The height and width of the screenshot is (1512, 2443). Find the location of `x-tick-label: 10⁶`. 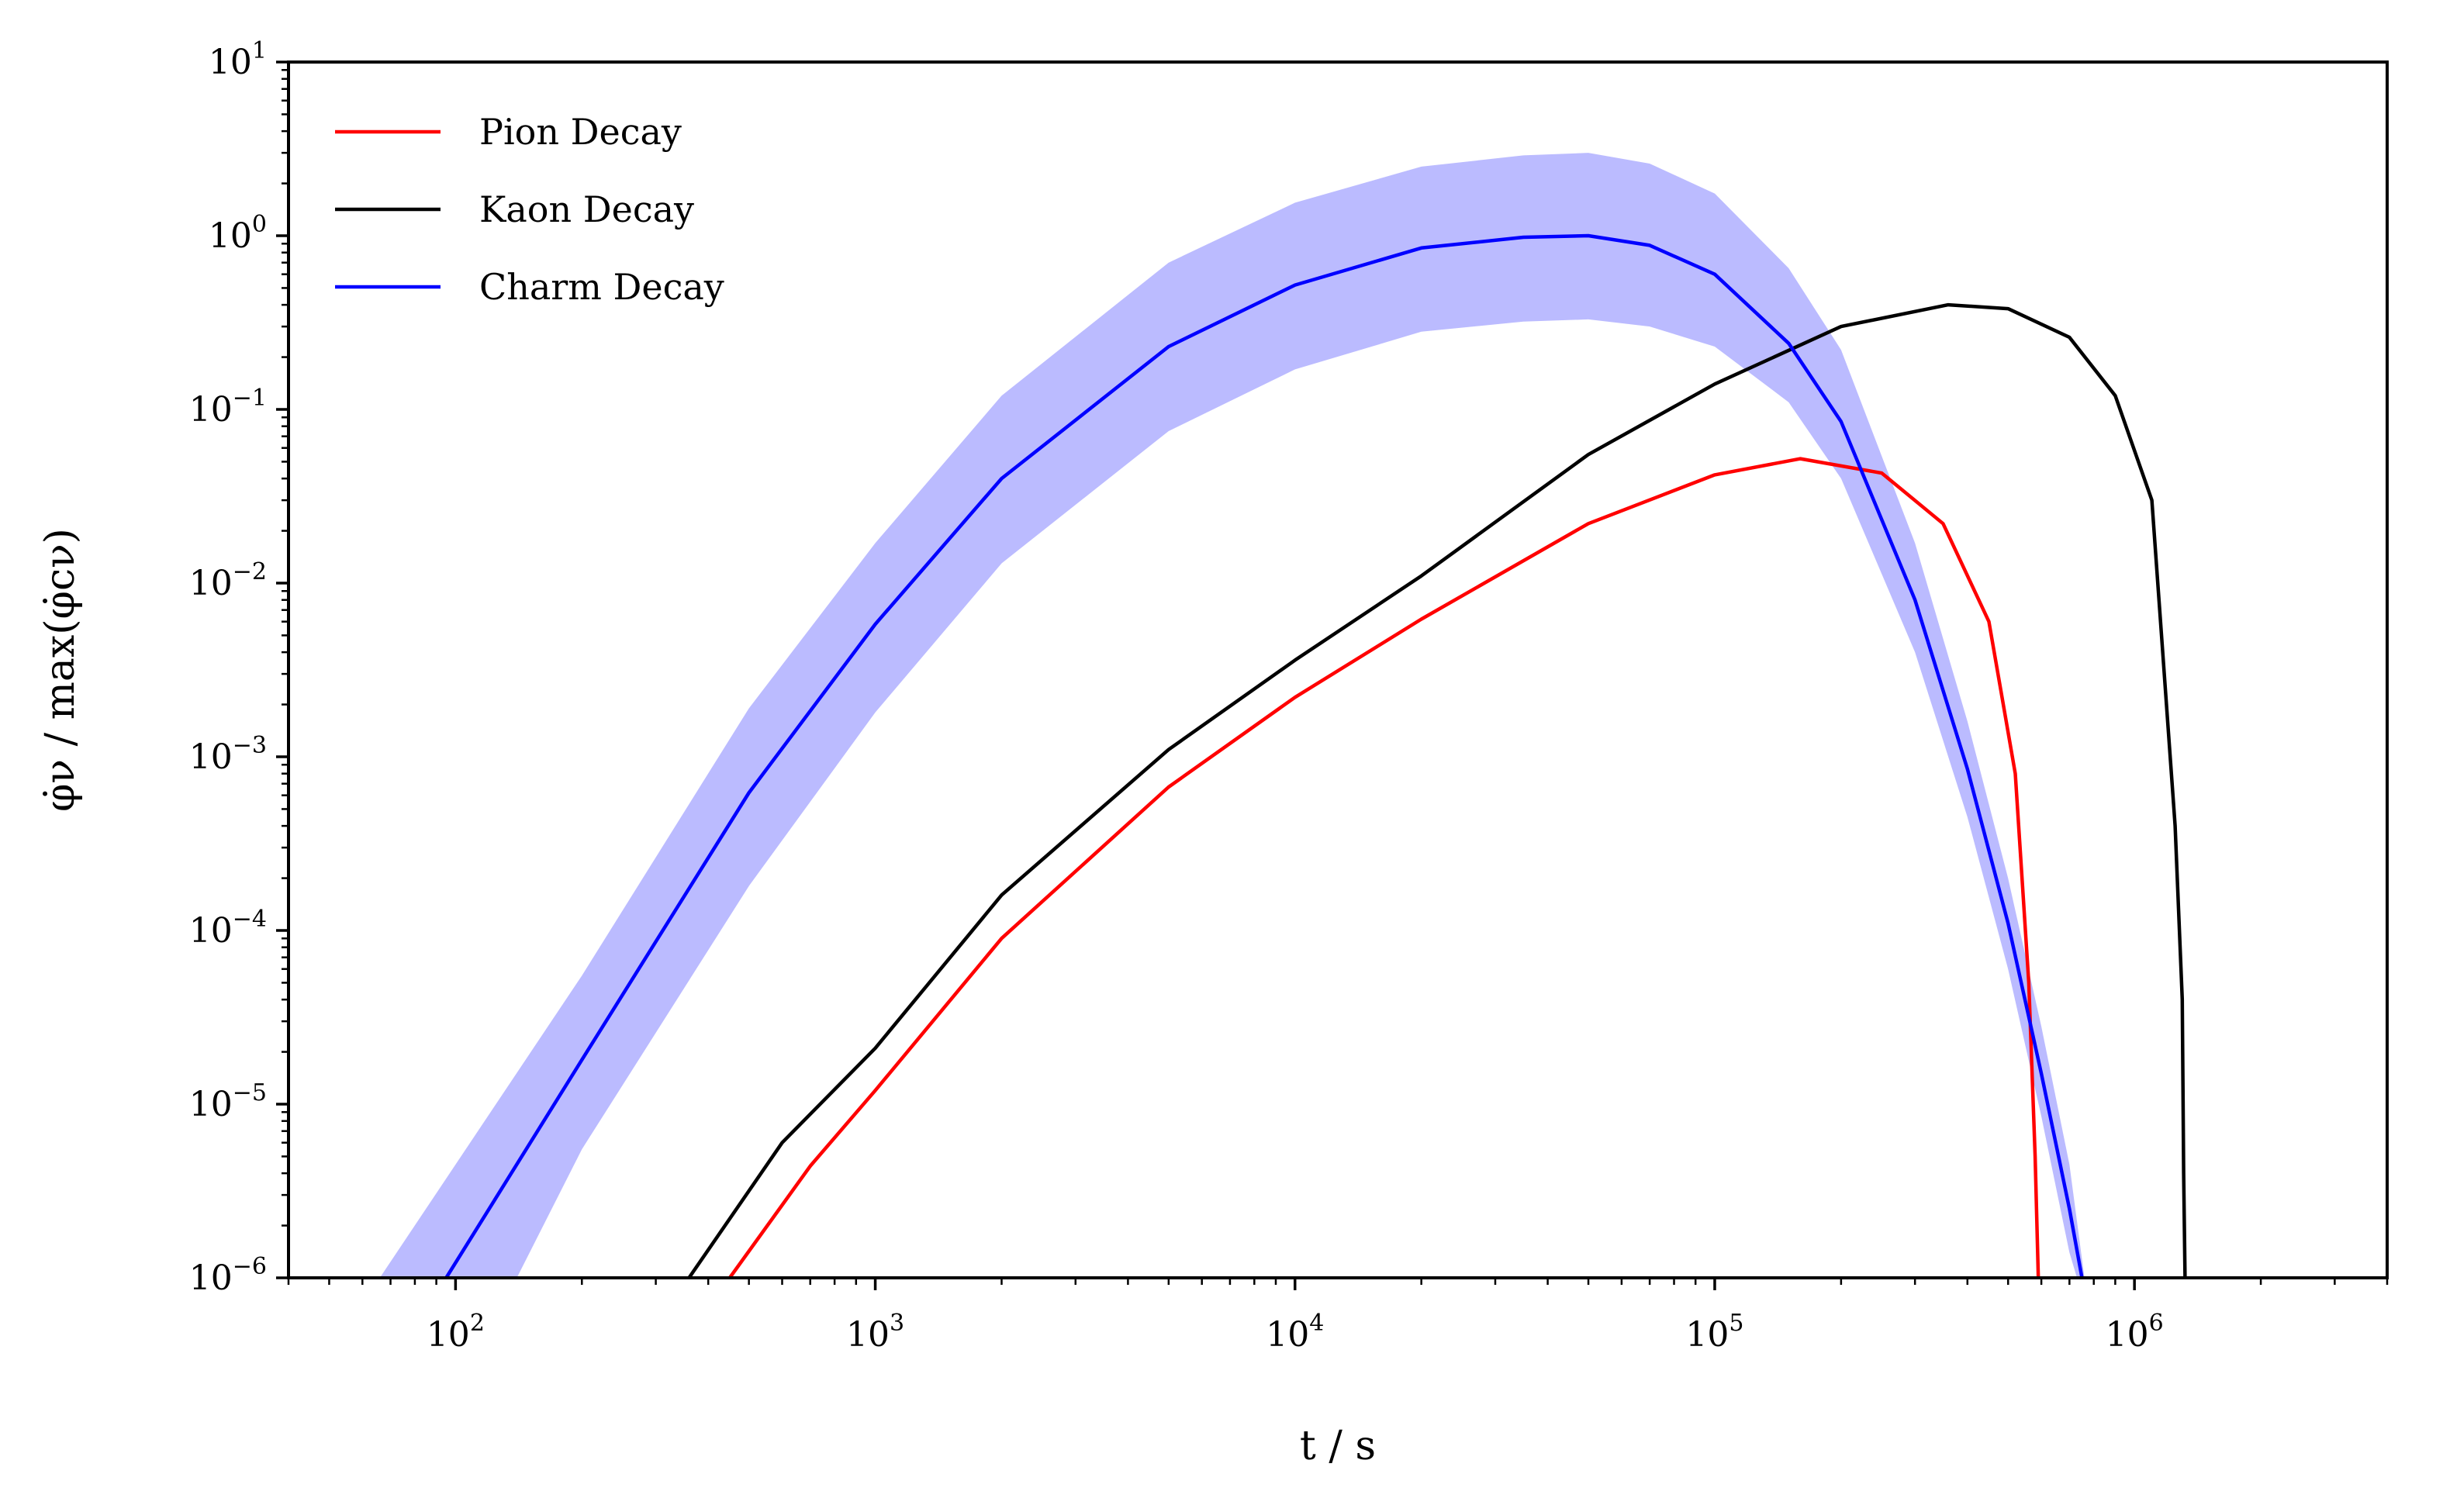

x-tick-label: 10⁶ is located at coordinates (2135, 1332).